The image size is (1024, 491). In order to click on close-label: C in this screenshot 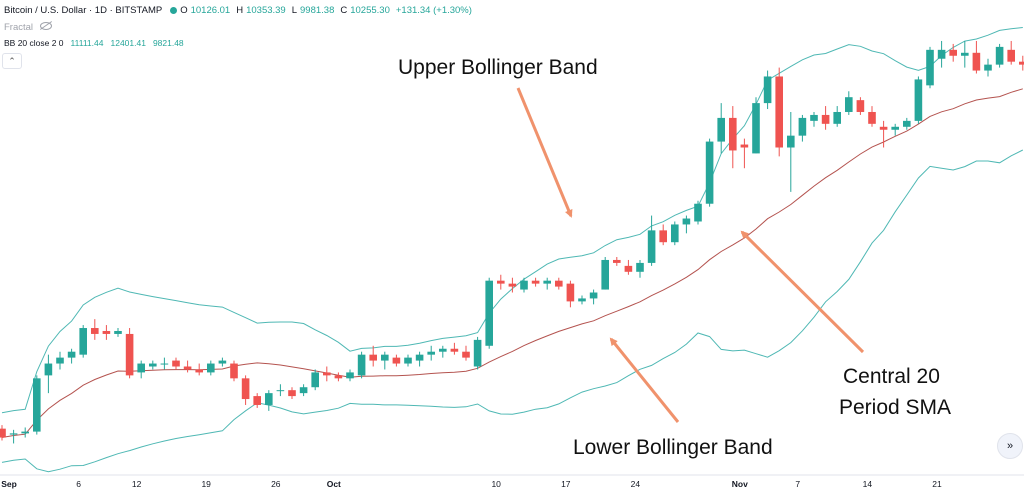, I will do `click(344, 10)`.